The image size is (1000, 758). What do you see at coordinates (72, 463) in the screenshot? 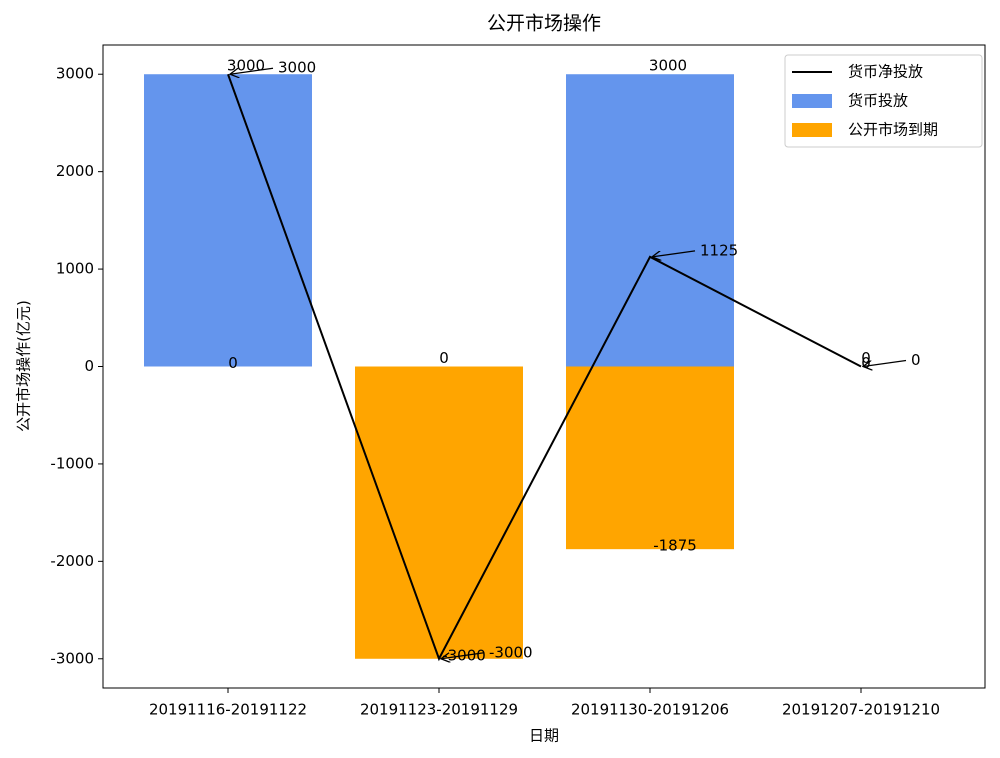
I see `y-tick-label: -1000` at bounding box center [72, 463].